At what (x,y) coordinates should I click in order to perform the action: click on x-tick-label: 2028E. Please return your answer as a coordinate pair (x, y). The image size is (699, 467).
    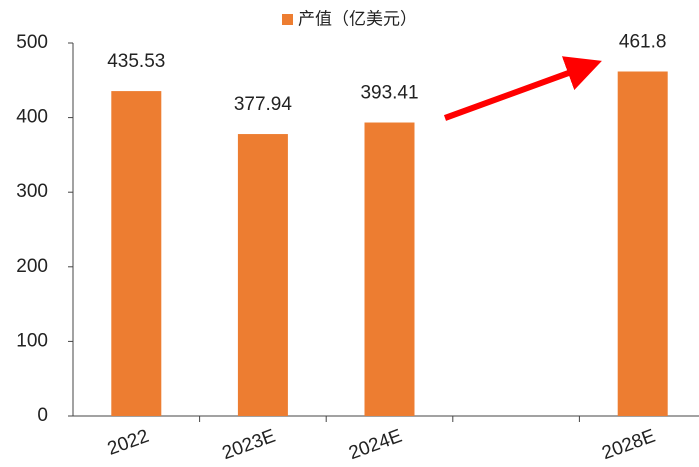
    Looking at the image, I should click on (628, 445).